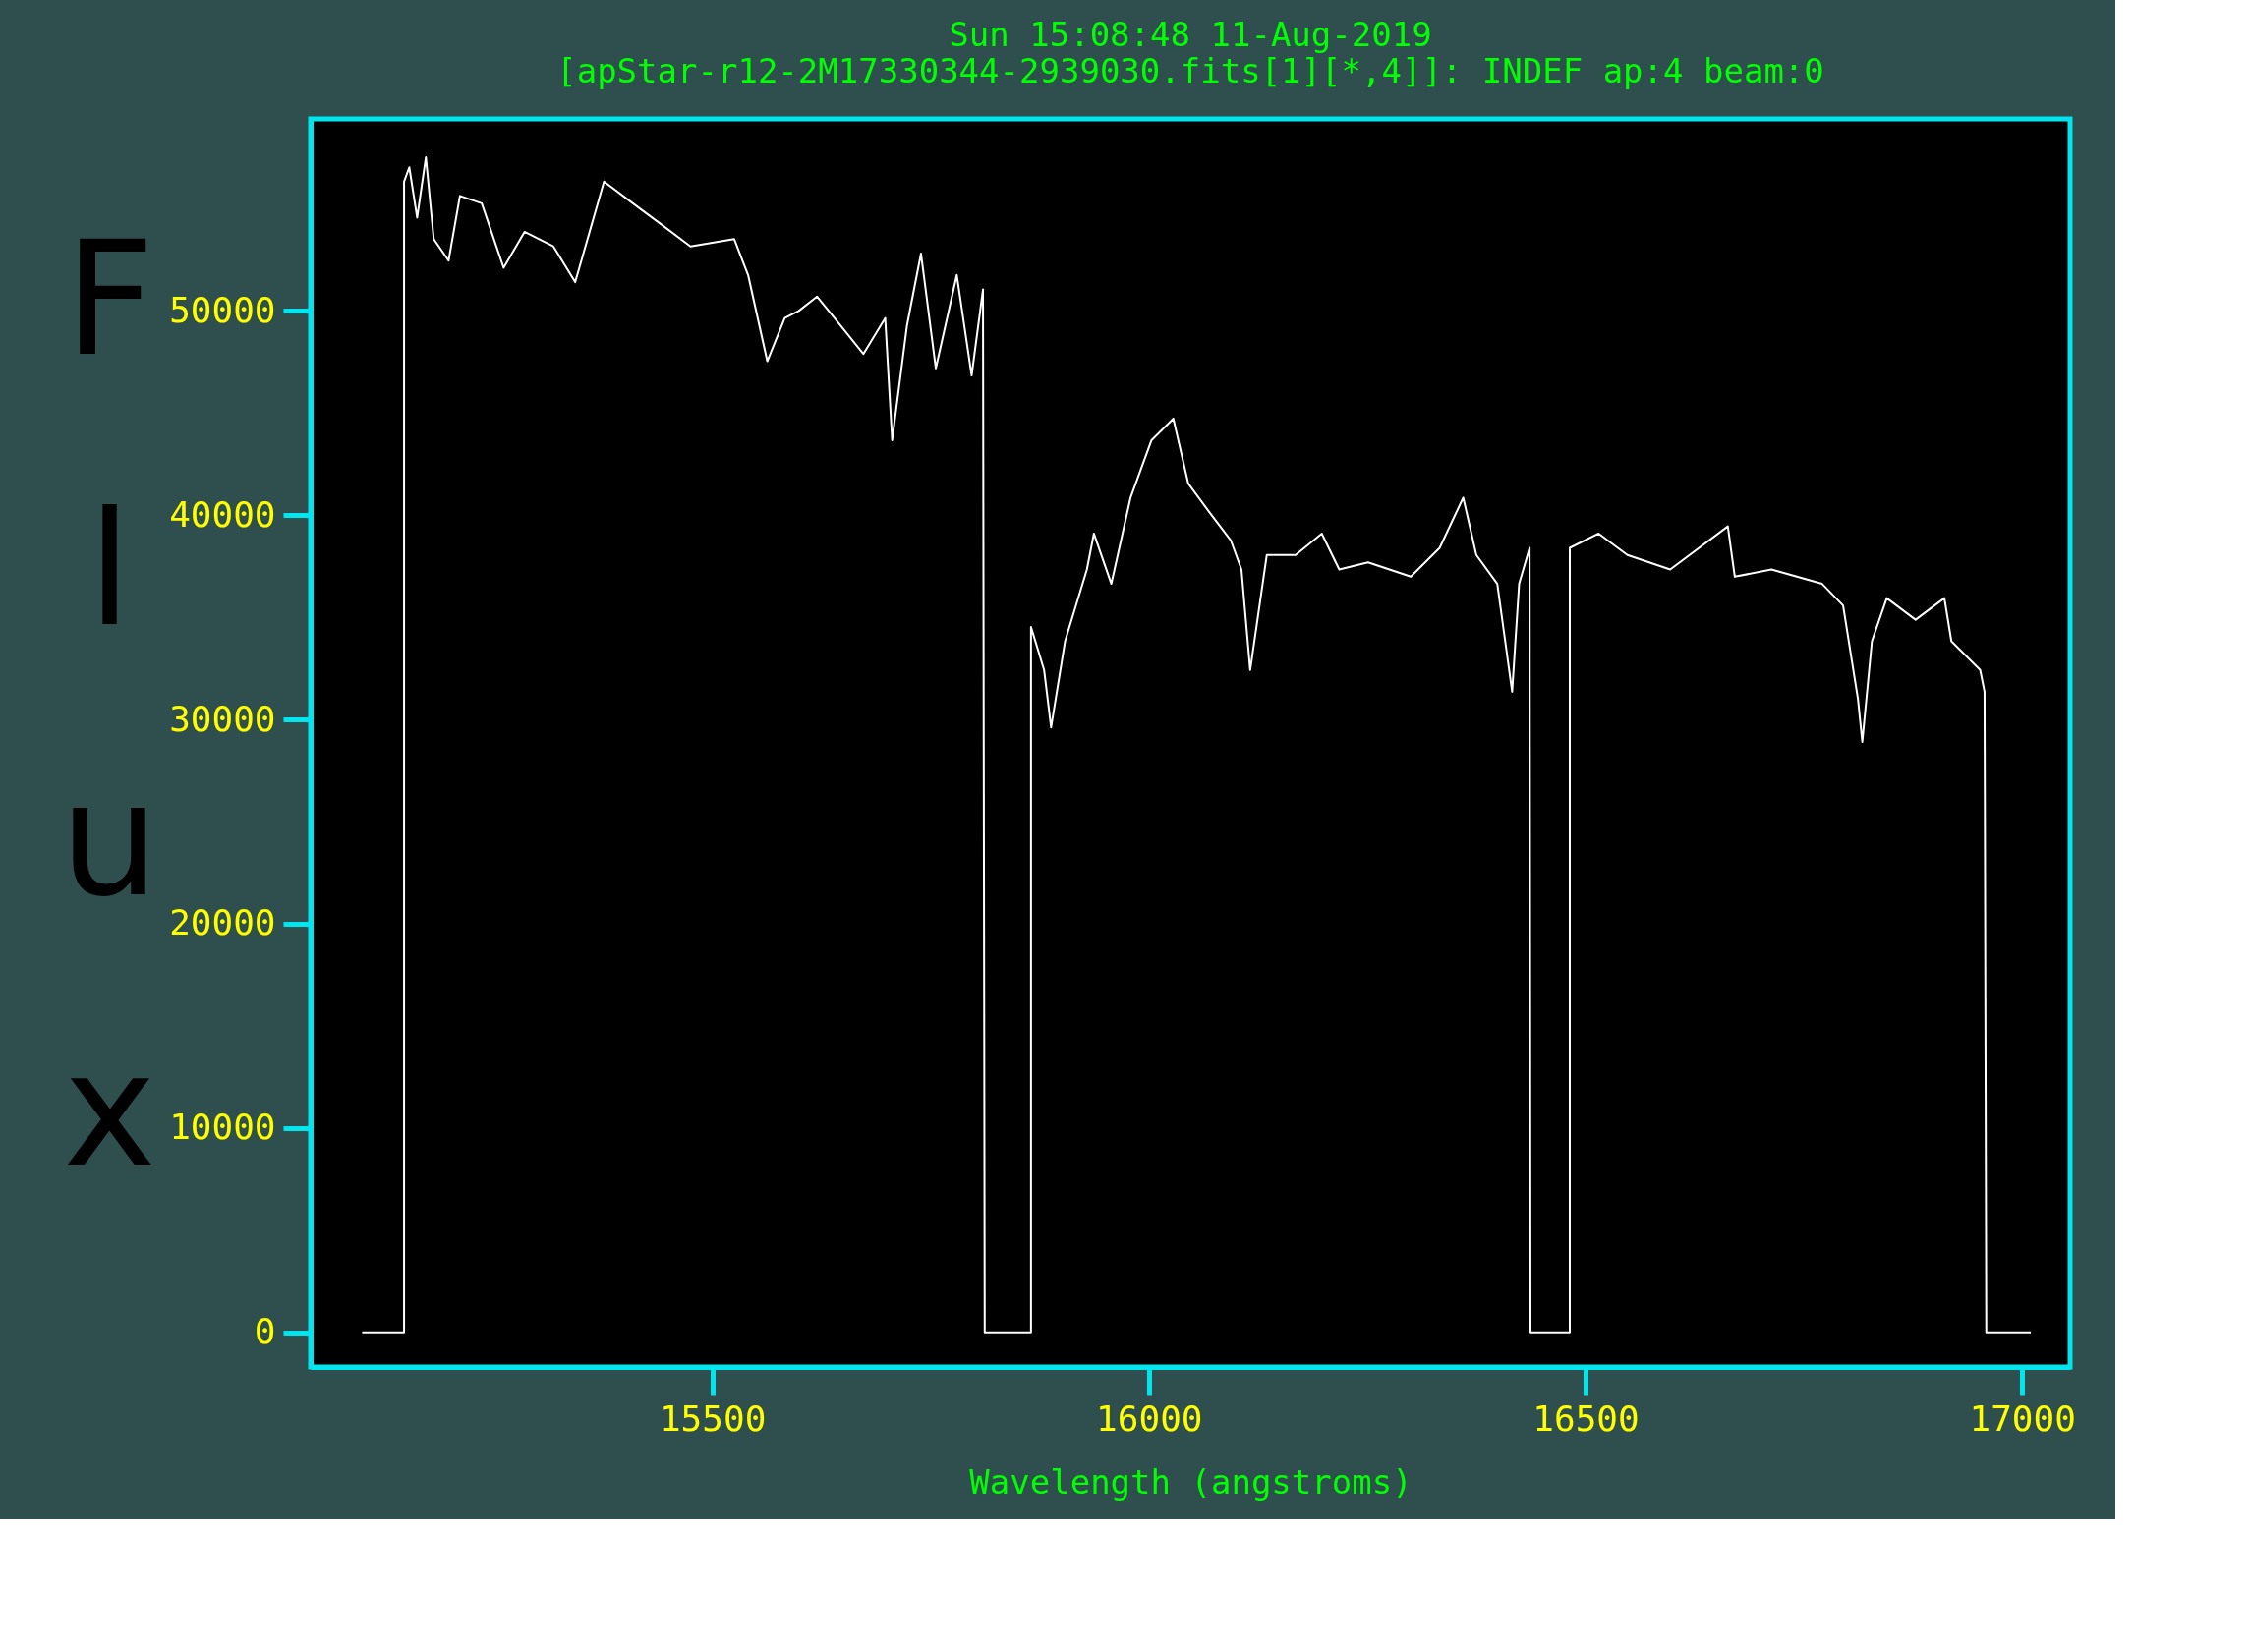  What do you see at coordinates (1586, 1418) in the screenshot?
I see `x-tick-label: 16500` at bounding box center [1586, 1418].